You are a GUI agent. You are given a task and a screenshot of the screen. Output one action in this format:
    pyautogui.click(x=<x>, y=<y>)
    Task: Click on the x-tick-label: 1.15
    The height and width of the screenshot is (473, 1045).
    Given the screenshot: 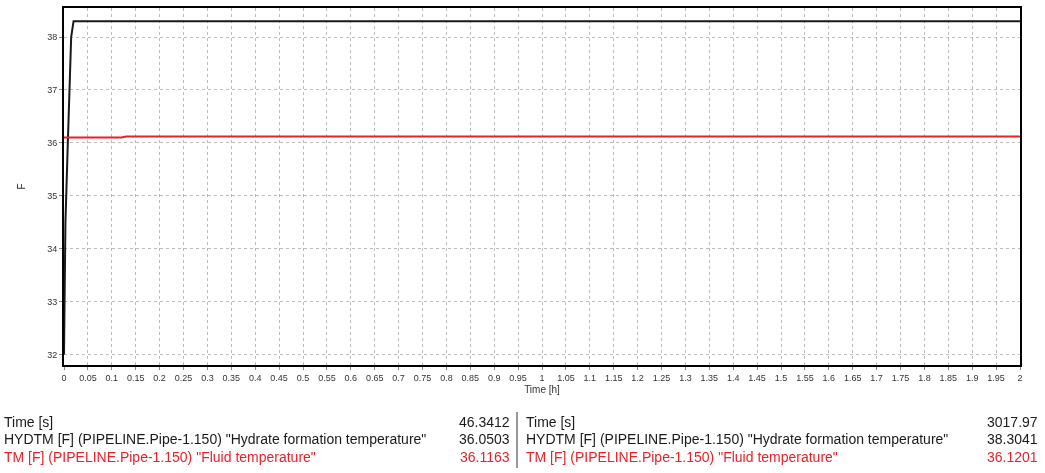 What is the action you would take?
    pyautogui.click(x=613, y=377)
    